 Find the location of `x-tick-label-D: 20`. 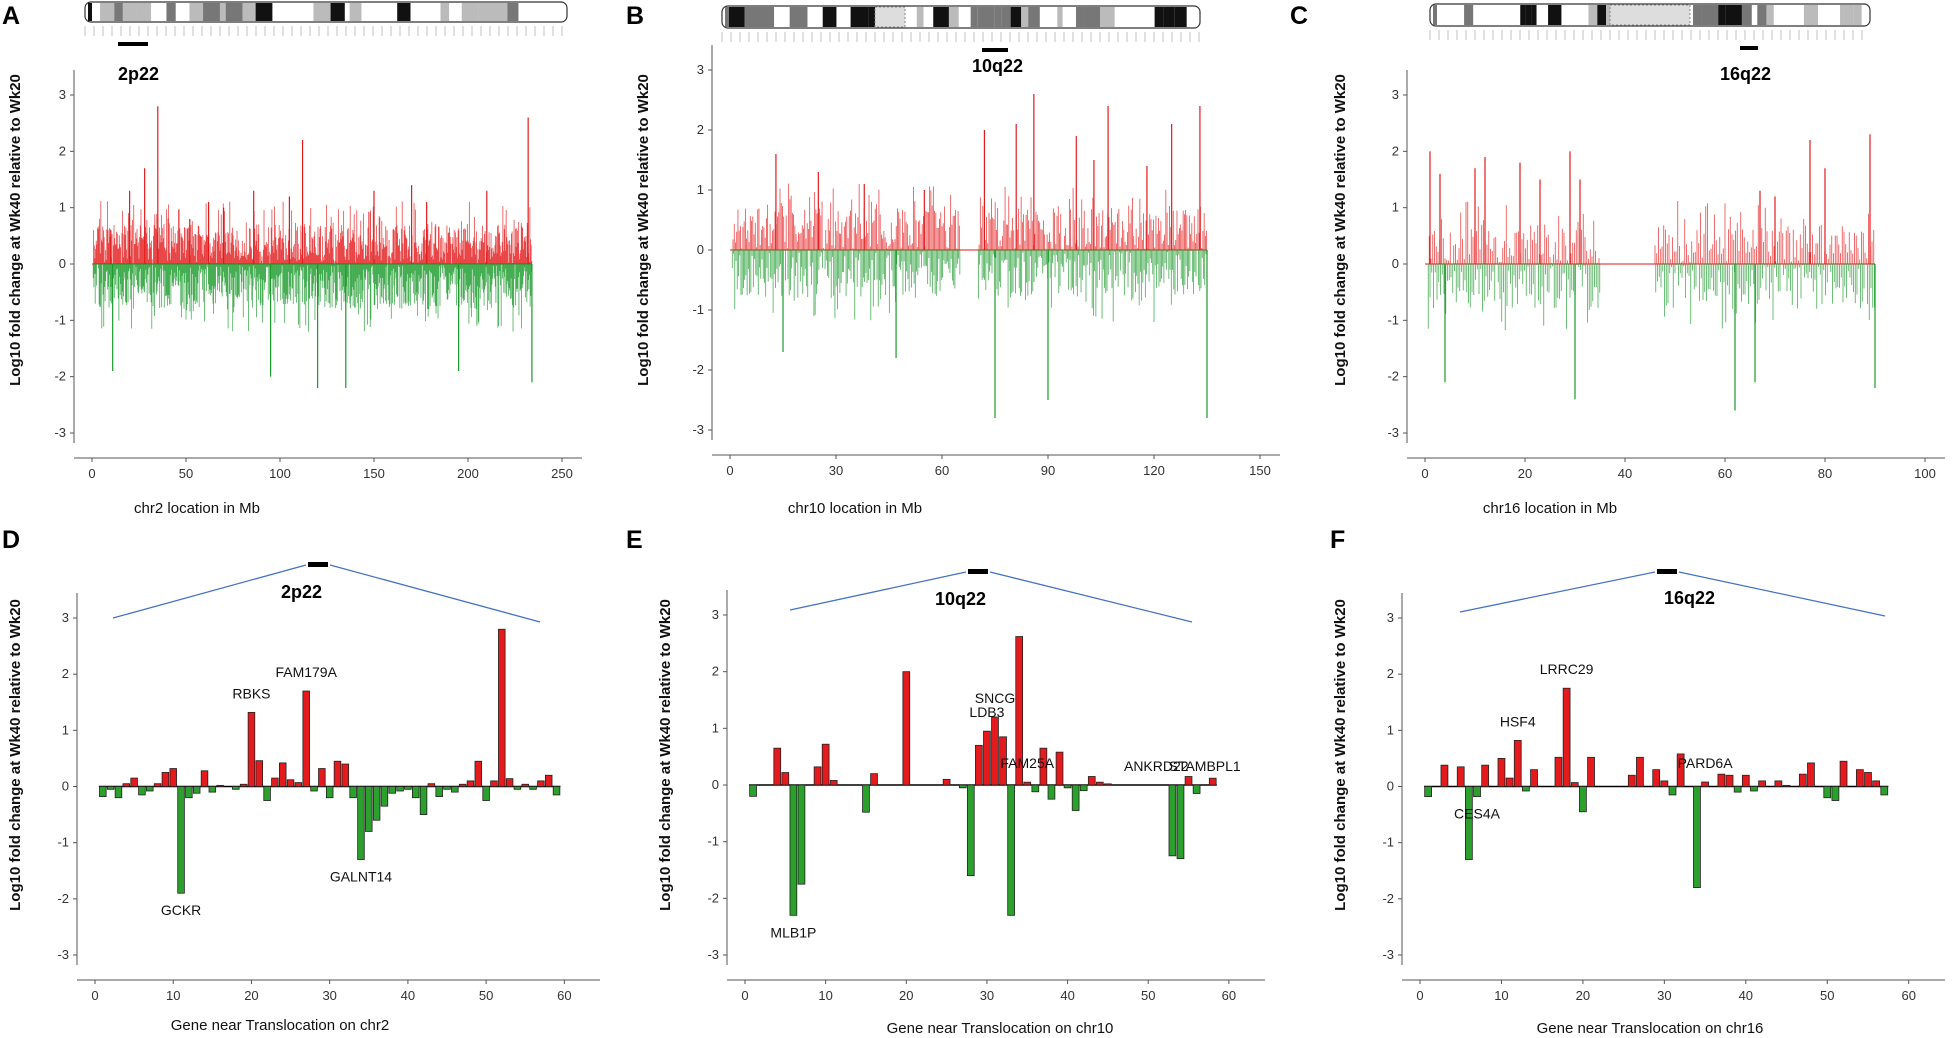

x-tick-label-D: 20 is located at coordinates (251, 995).